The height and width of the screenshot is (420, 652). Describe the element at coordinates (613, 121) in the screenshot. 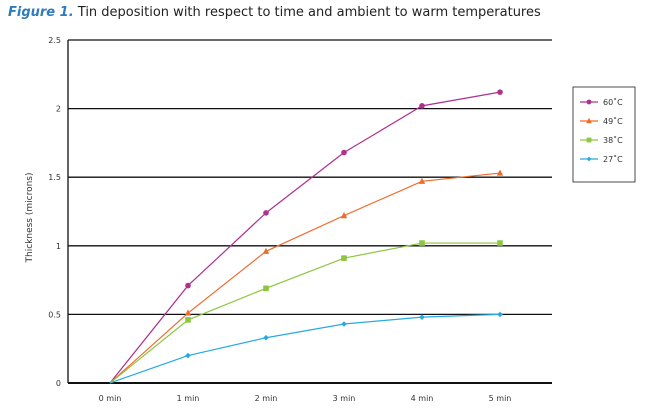

I see `legend-label: 49˚C` at that location.